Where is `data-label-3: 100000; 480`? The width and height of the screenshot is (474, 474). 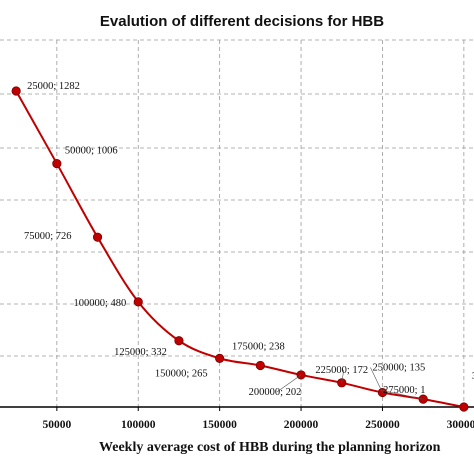
data-label-3: 100000; 480 is located at coordinates (99, 303).